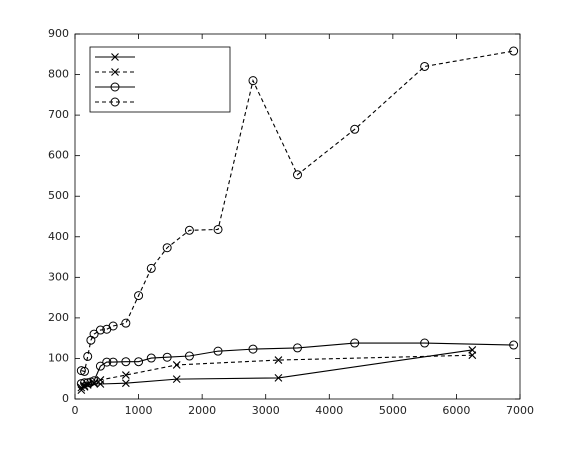 This screenshot has width=577, height=449. I want to click on legend-box, so click(160, 79).